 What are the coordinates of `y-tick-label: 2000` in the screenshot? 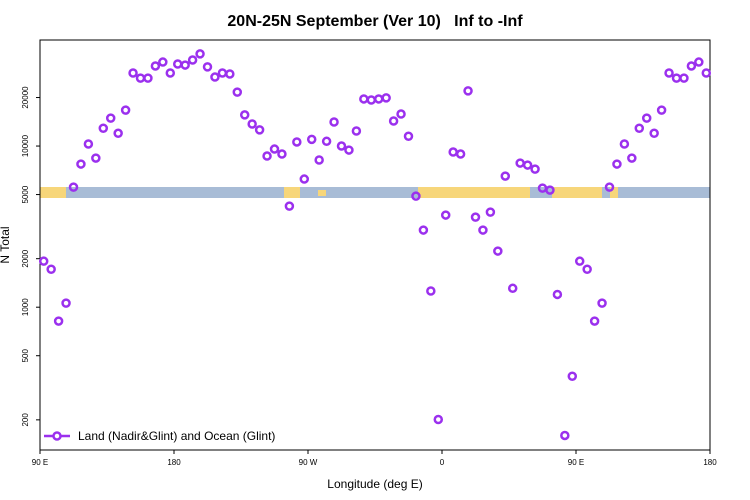 It's located at (25, 258).